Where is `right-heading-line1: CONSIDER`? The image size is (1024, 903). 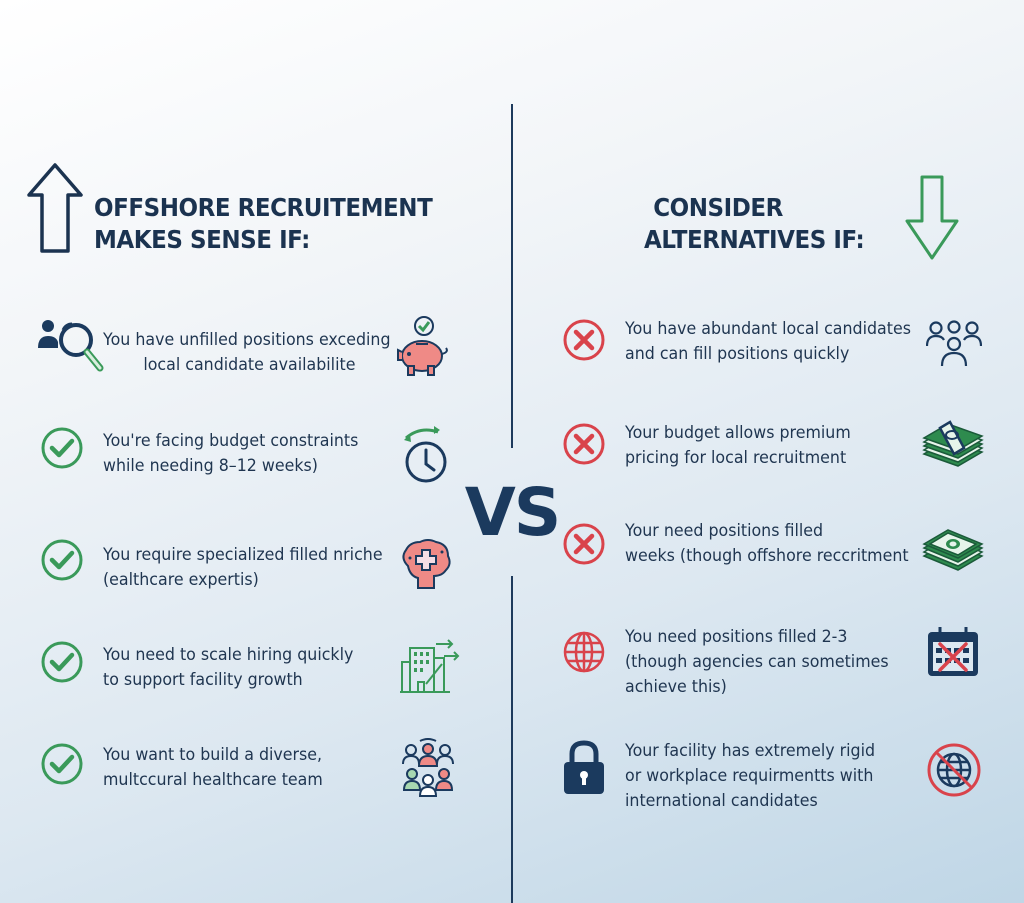 right-heading-line1: CONSIDER is located at coordinates (718, 207).